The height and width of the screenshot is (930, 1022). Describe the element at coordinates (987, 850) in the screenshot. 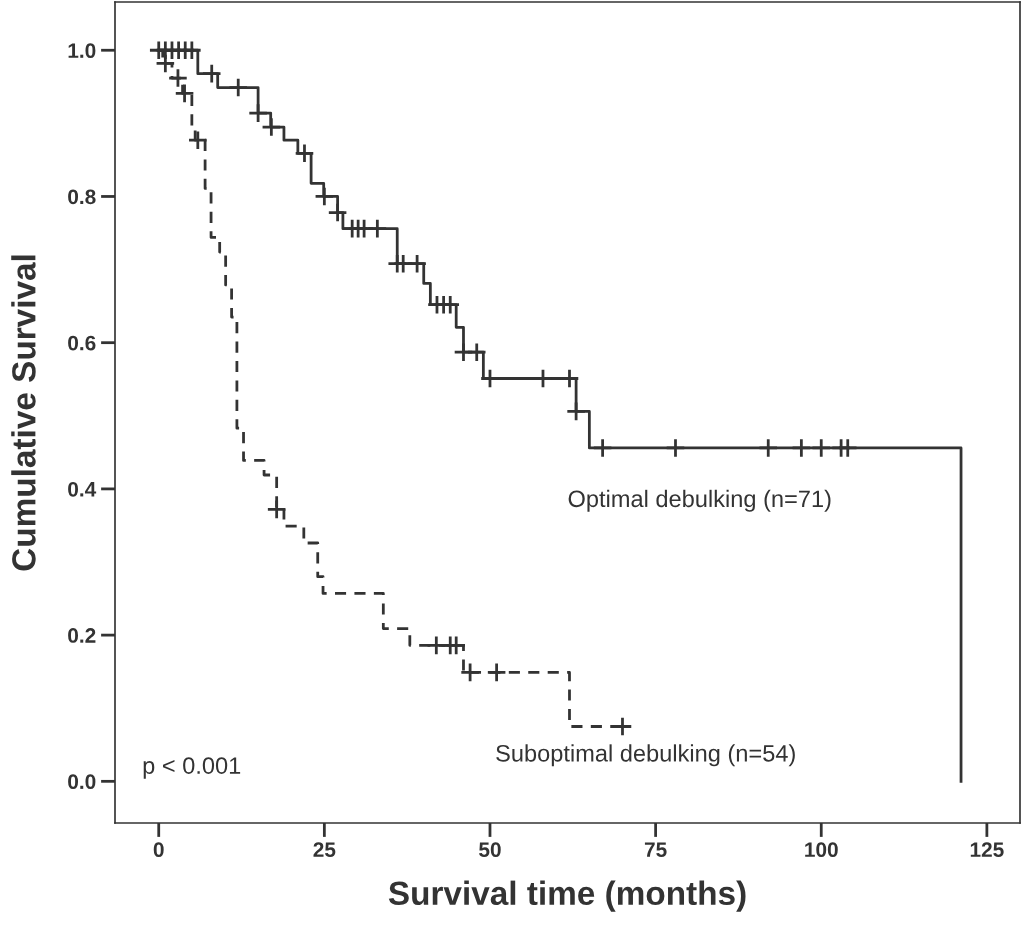

I see `x-tick-label: 125` at that location.